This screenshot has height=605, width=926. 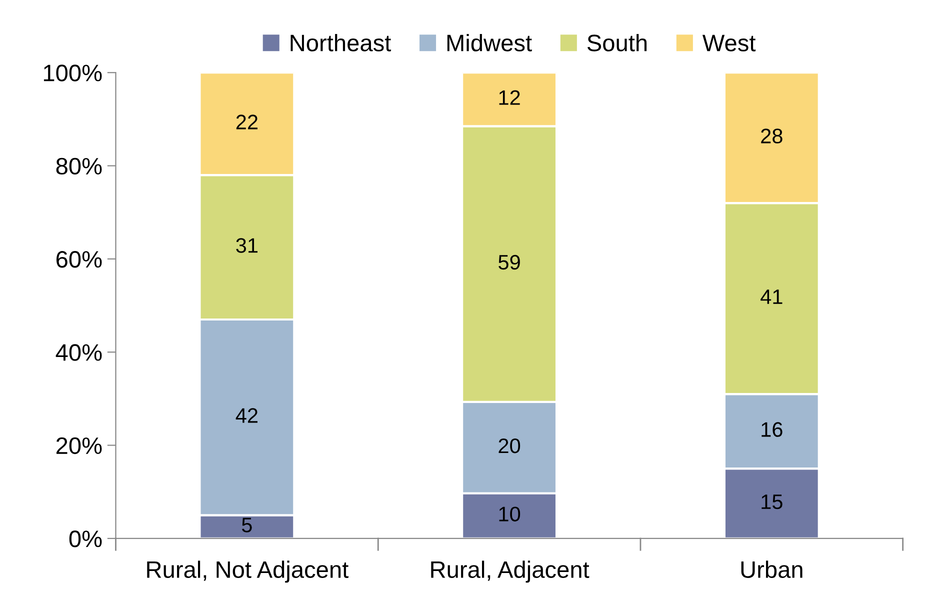 What do you see at coordinates (247, 571) in the screenshot?
I see `x-tick-label: Rural, Not Adjacent` at bounding box center [247, 571].